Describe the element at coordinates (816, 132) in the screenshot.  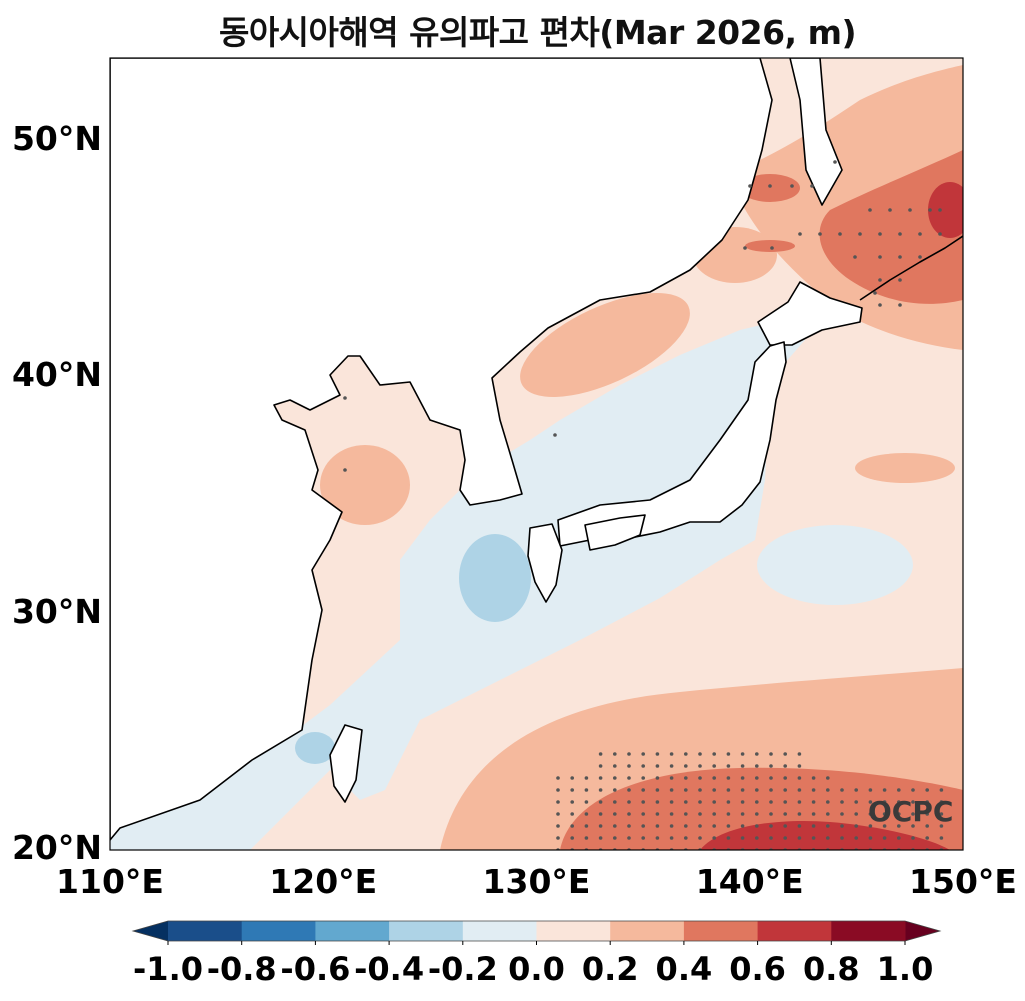
I see `land-sakhalin` at that location.